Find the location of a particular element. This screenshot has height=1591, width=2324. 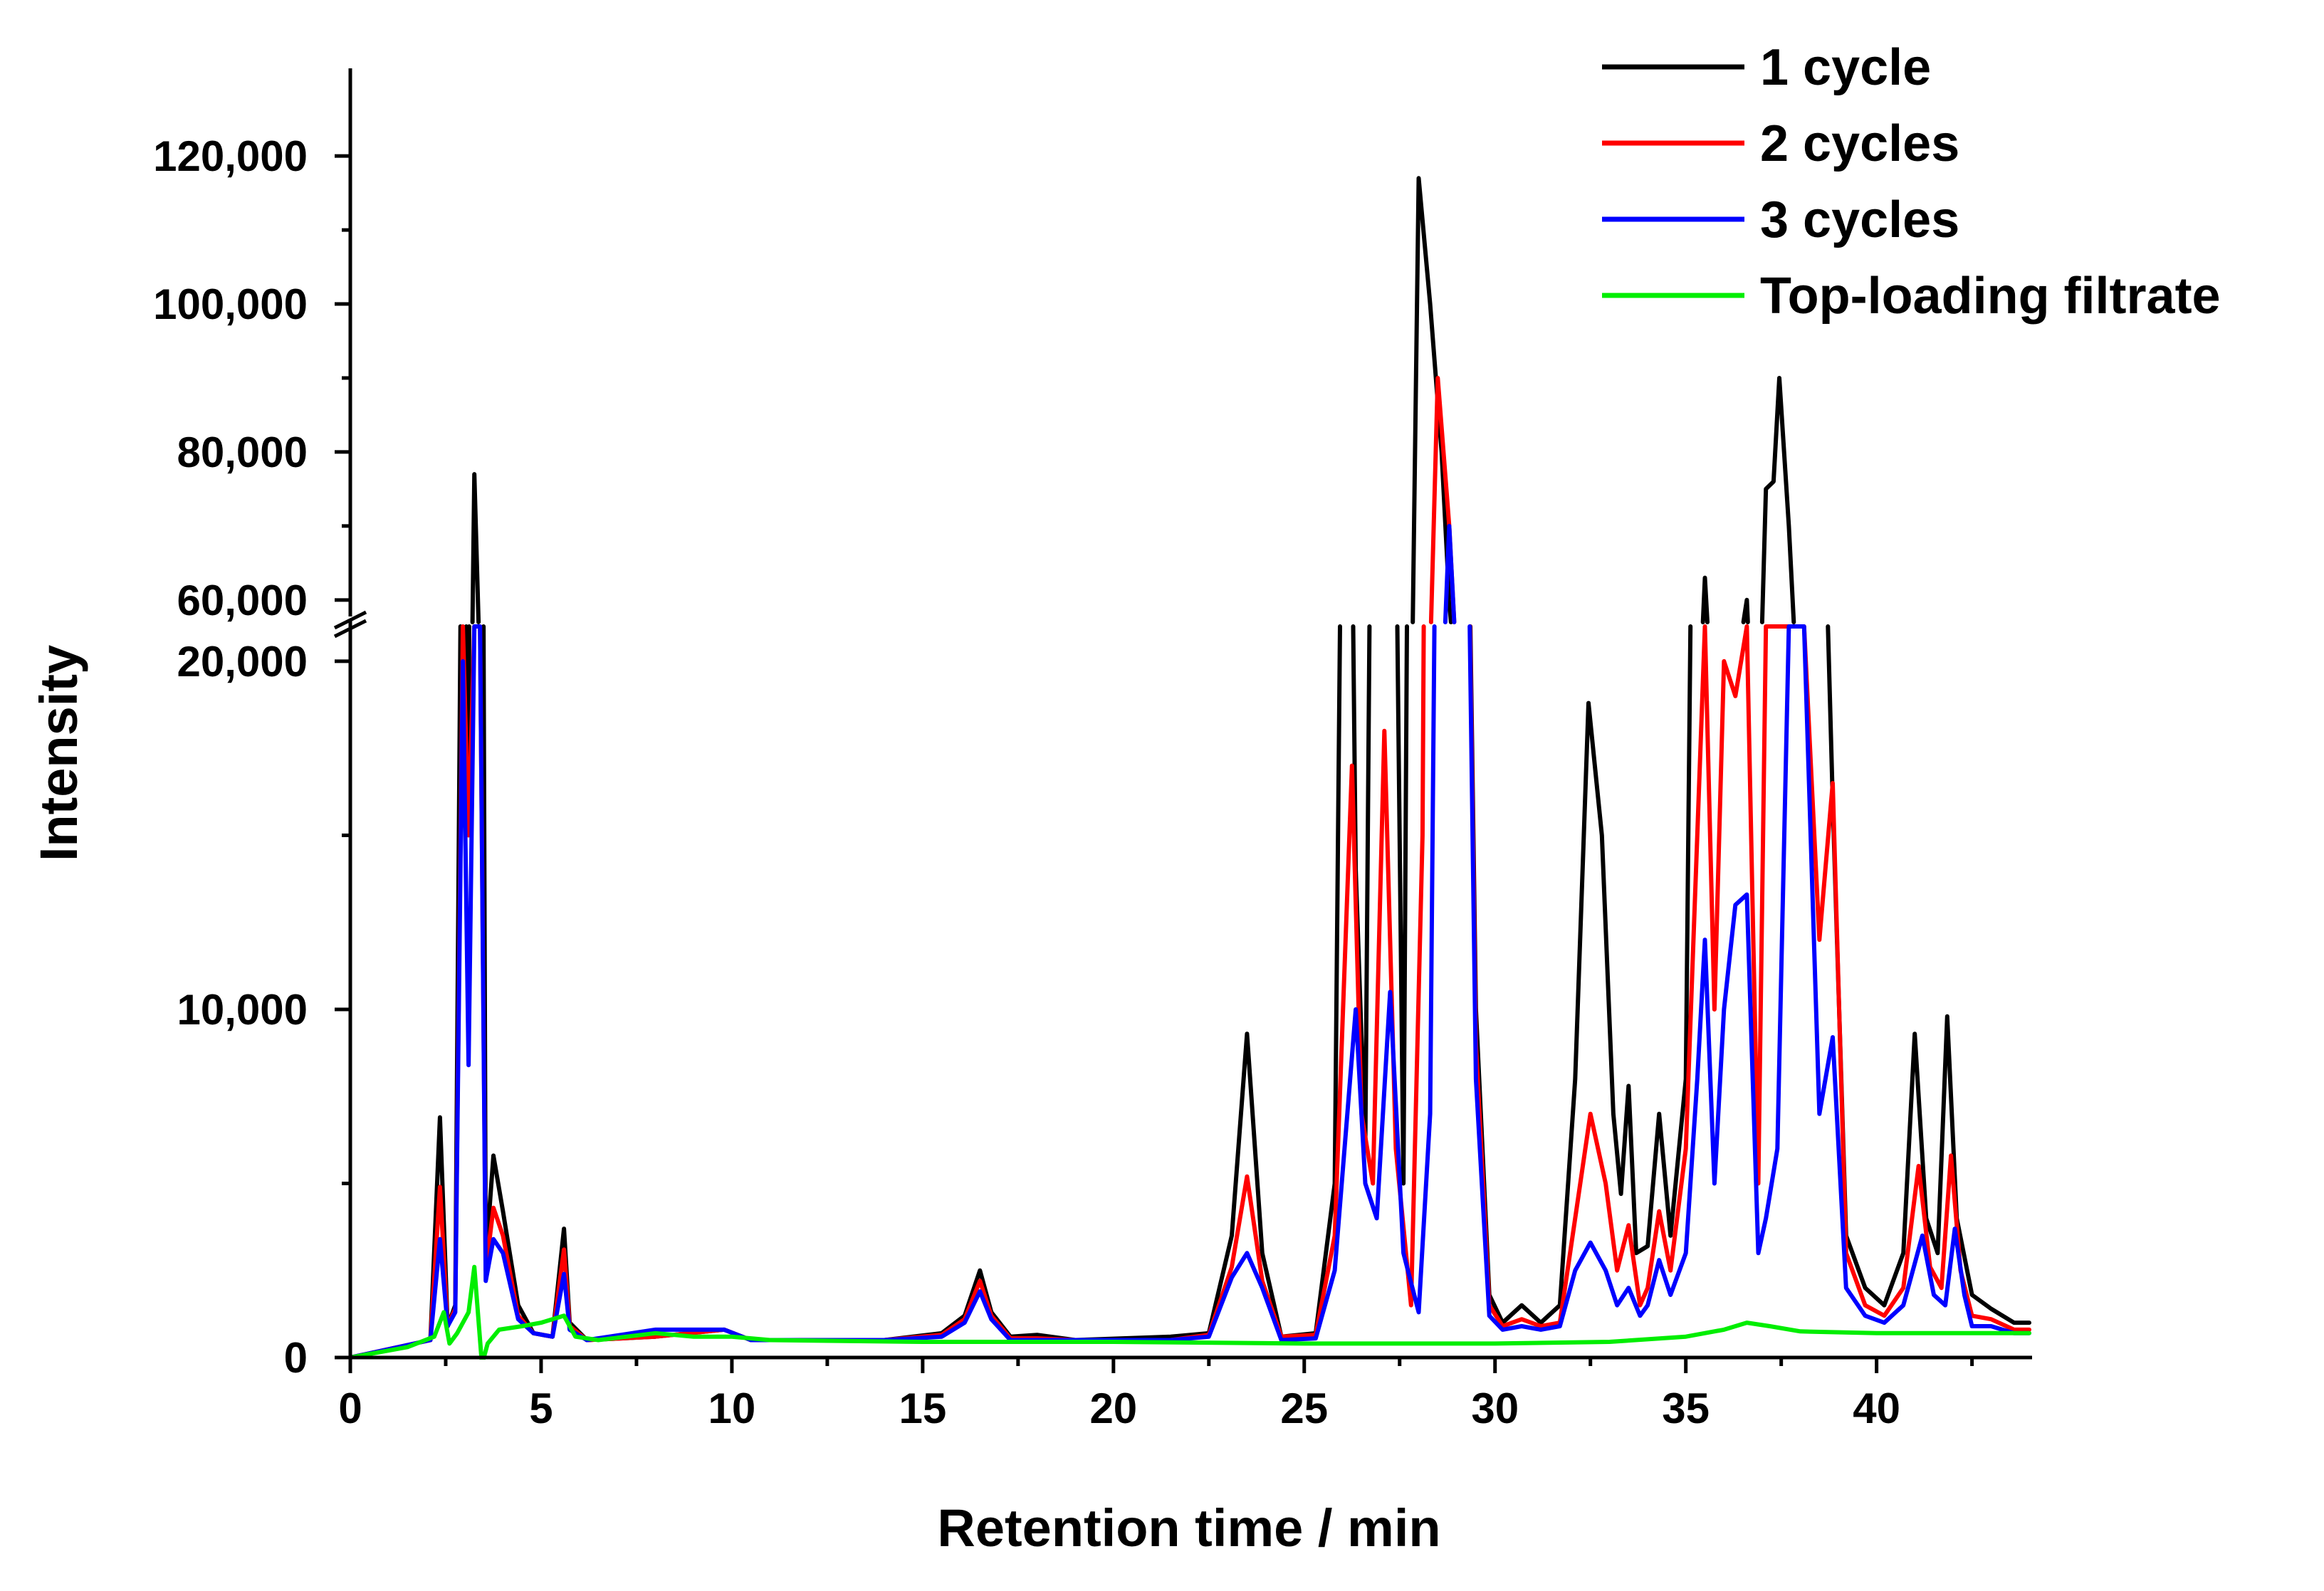

y-tick-label: 120,000 is located at coordinates (230, 156).